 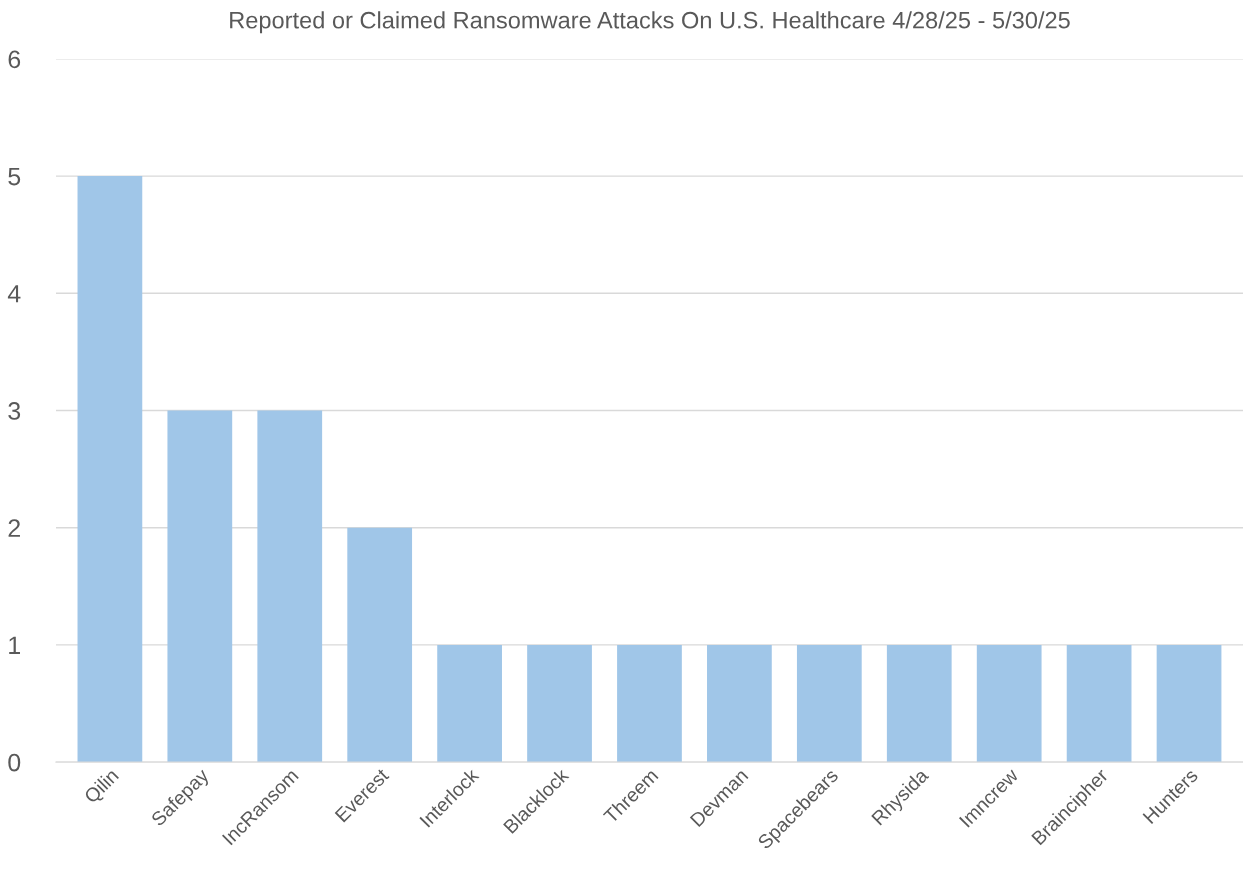 What do you see at coordinates (14, 762) in the screenshot?
I see `y-tick-label: 0` at bounding box center [14, 762].